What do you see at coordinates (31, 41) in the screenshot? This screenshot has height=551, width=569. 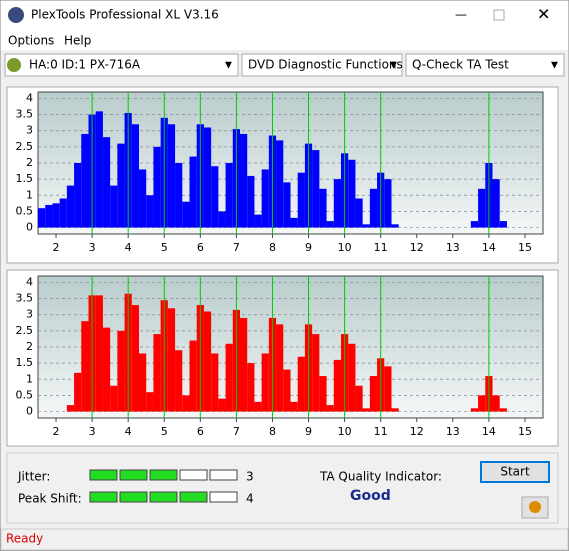 I see `menu-item: Options` at bounding box center [31, 41].